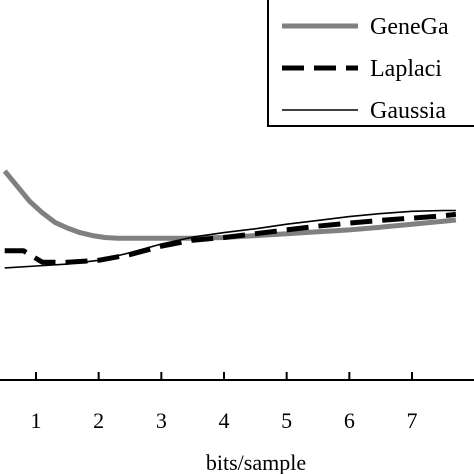  What do you see at coordinates (412, 420) in the screenshot?
I see `x-tick-label: 7` at bounding box center [412, 420].